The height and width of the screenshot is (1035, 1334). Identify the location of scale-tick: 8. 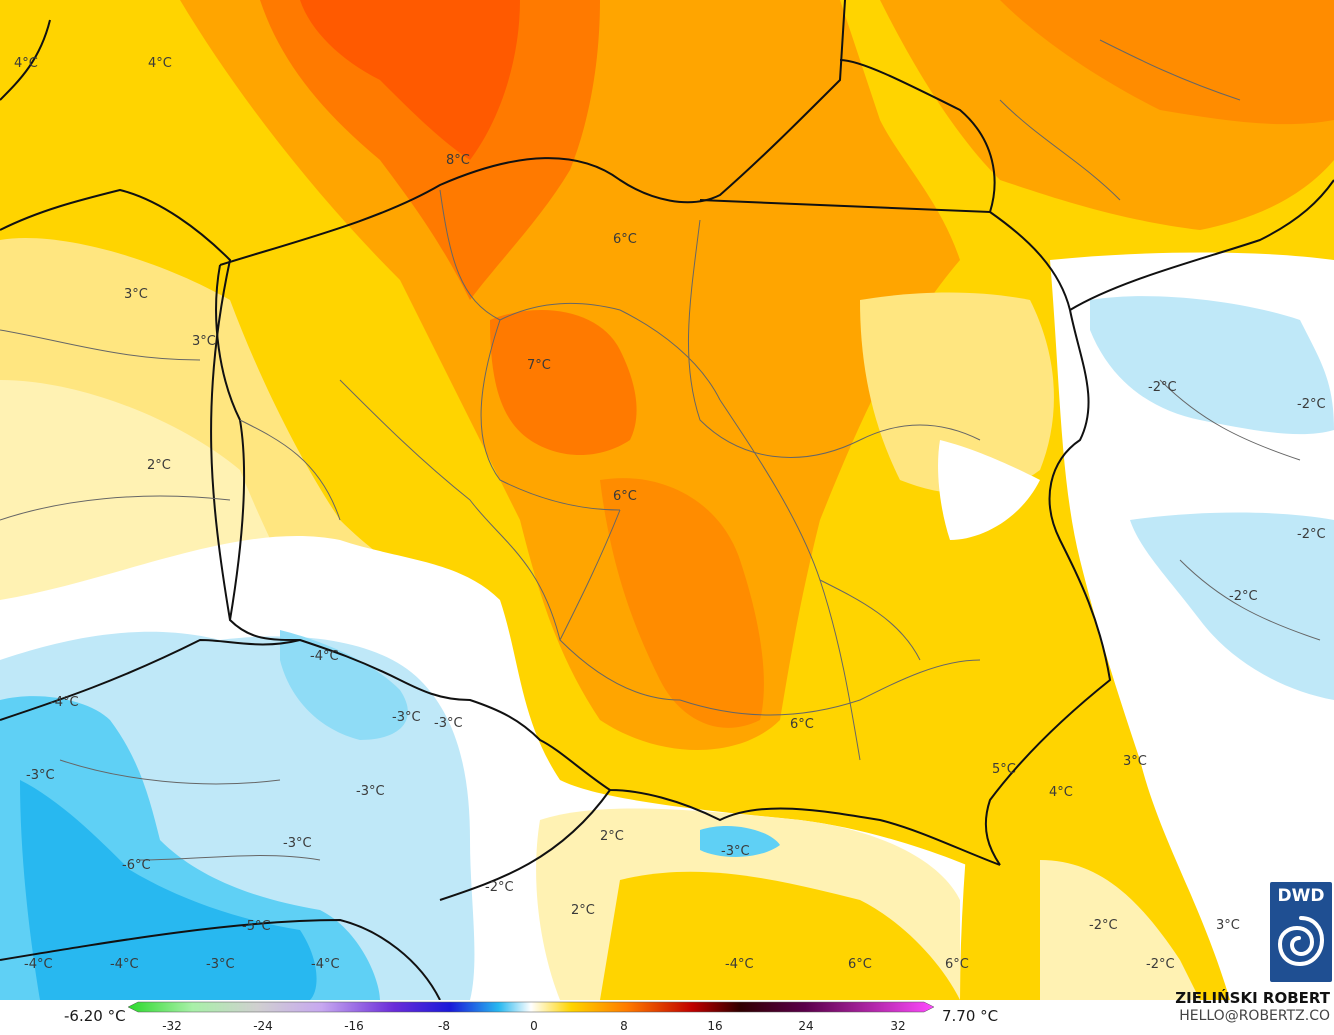
(624, 1026).